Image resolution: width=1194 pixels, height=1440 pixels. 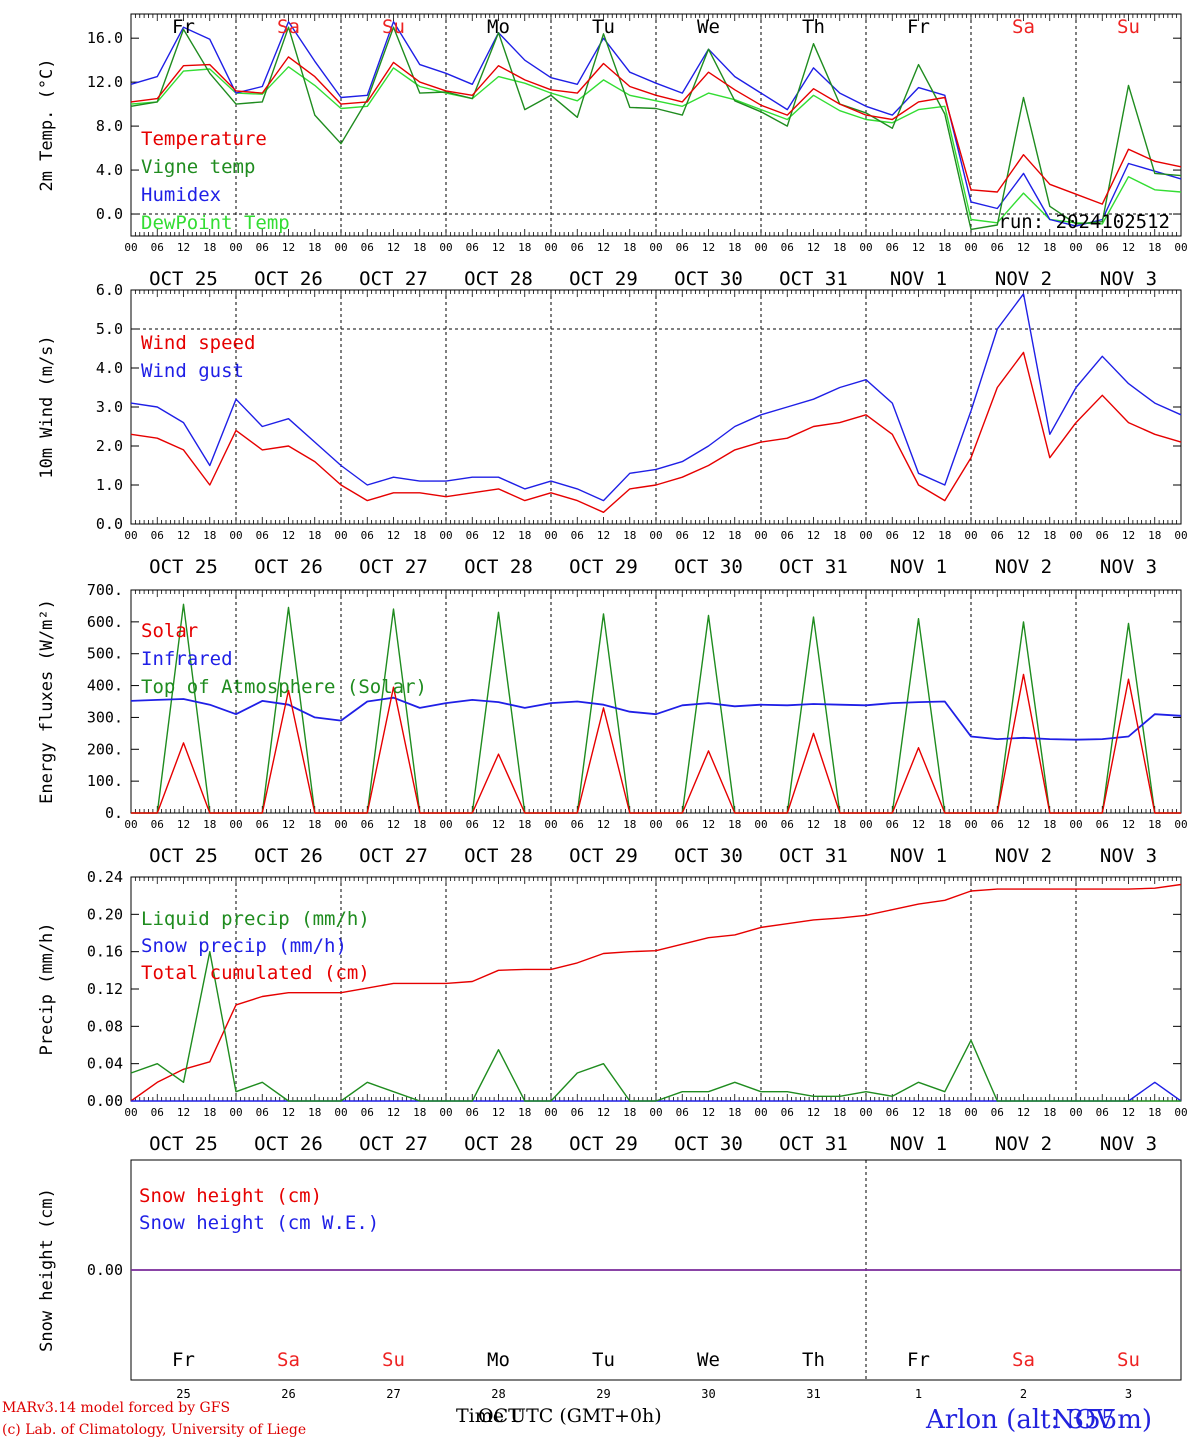 I want to click on day-abbr-bottom: Fr, so click(x=918, y=1360).